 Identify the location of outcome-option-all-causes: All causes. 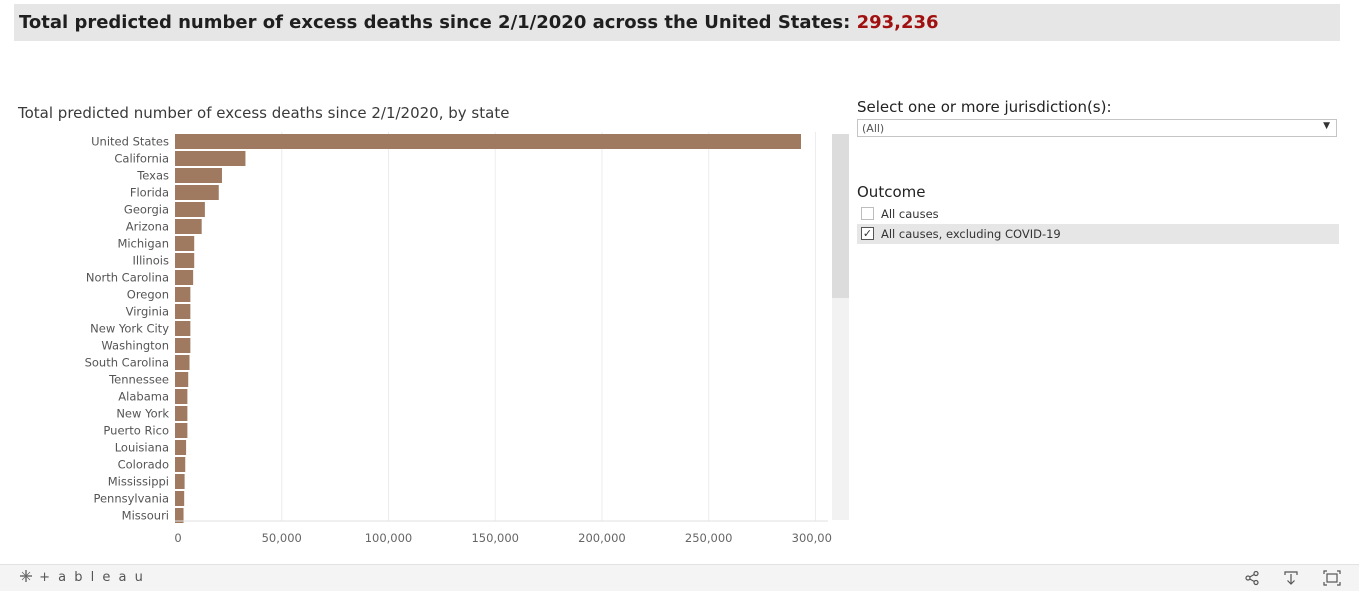
(1098, 214).